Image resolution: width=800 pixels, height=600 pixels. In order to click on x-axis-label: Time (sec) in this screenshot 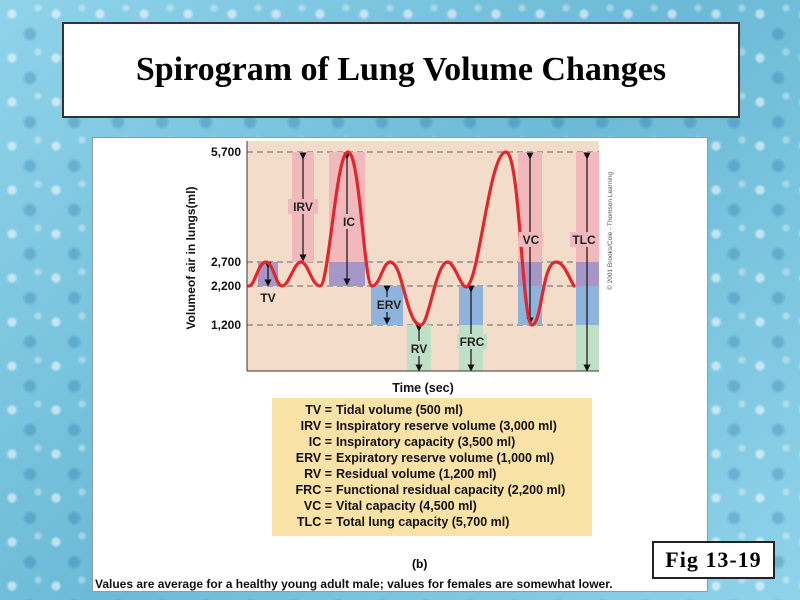, I will do `click(423, 388)`.